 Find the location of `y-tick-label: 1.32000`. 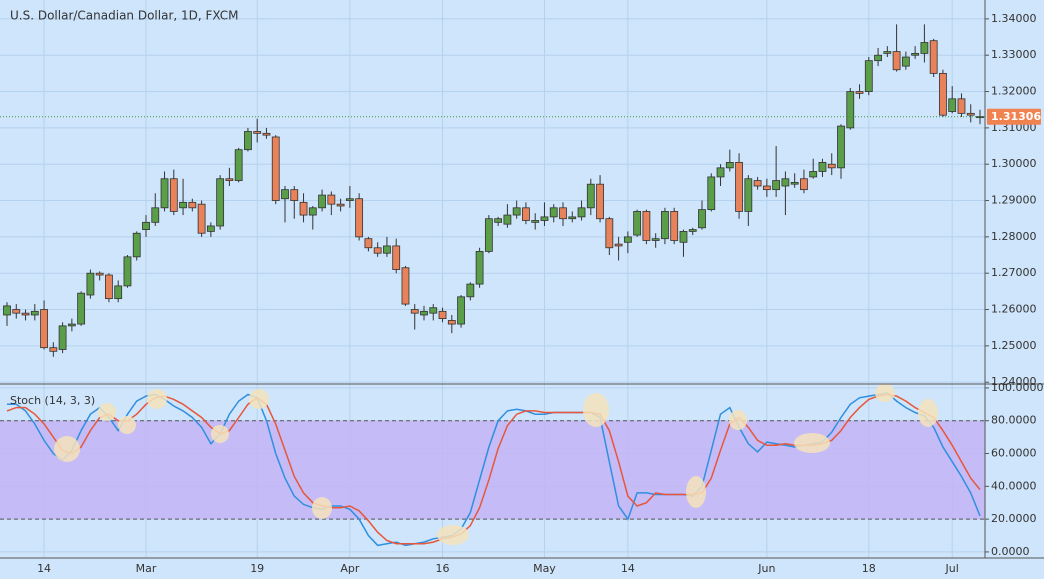

y-tick-label: 1.32000 is located at coordinates (1014, 91).